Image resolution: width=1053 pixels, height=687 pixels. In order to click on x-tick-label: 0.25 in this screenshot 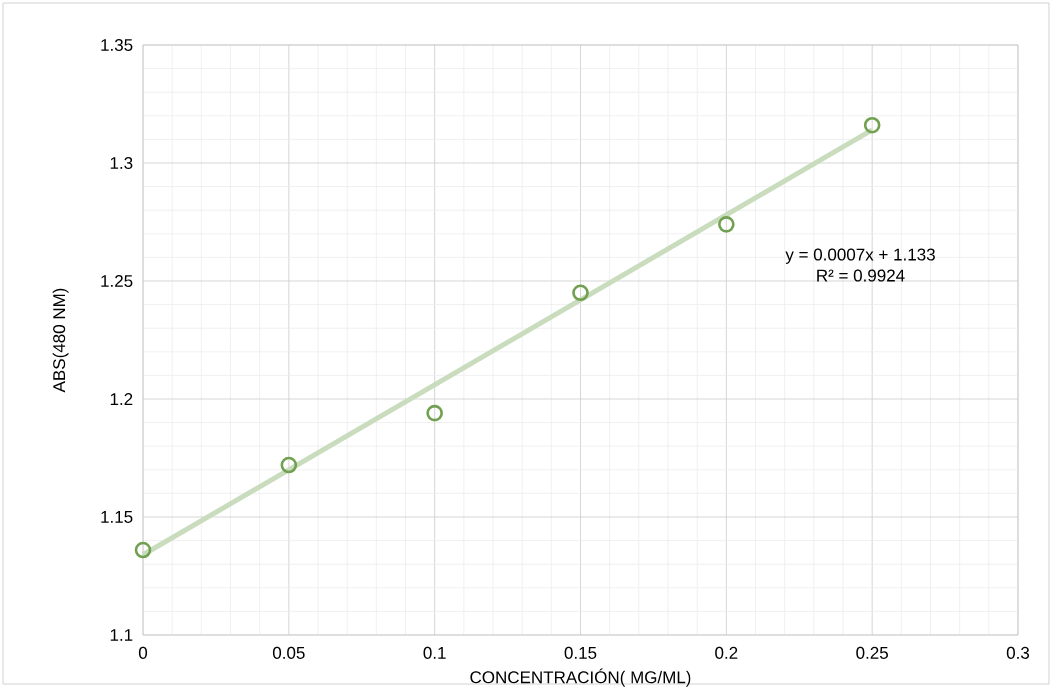, I will do `click(872, 652)`.